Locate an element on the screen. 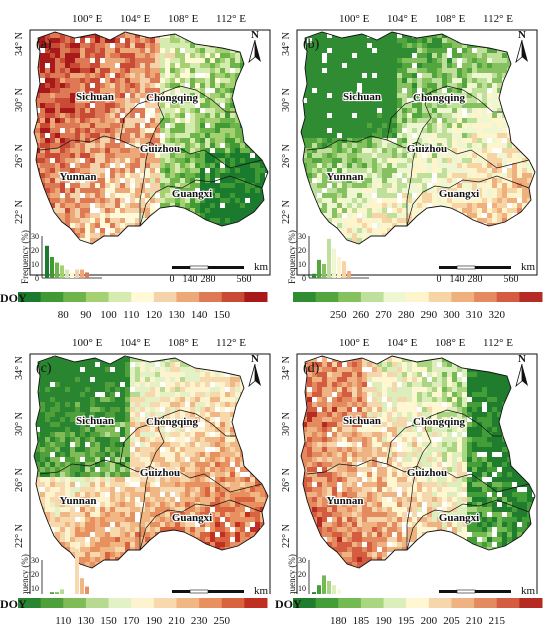 The image size is (550, 632). longitude-label: 108° E is located at coordinates (450, 19).